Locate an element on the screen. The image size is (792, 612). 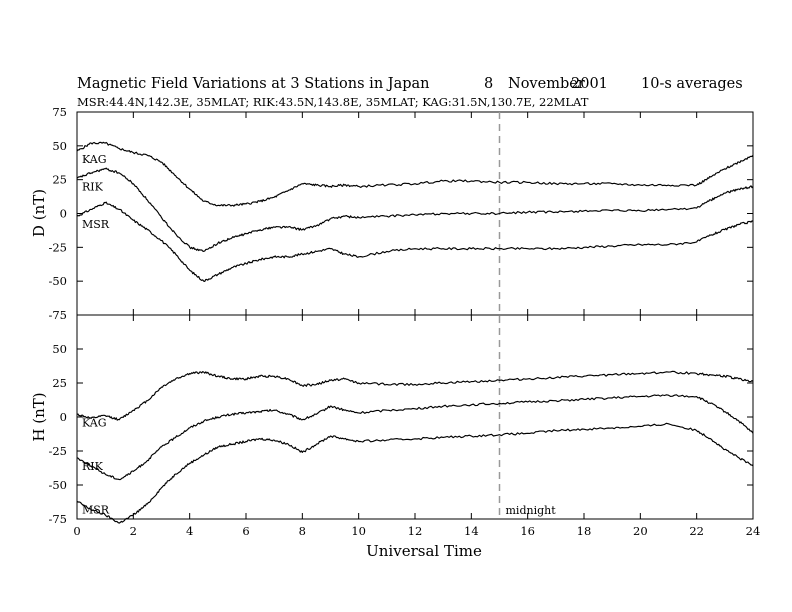
x-tick-label: 20 is located at coordinates (640, 531).